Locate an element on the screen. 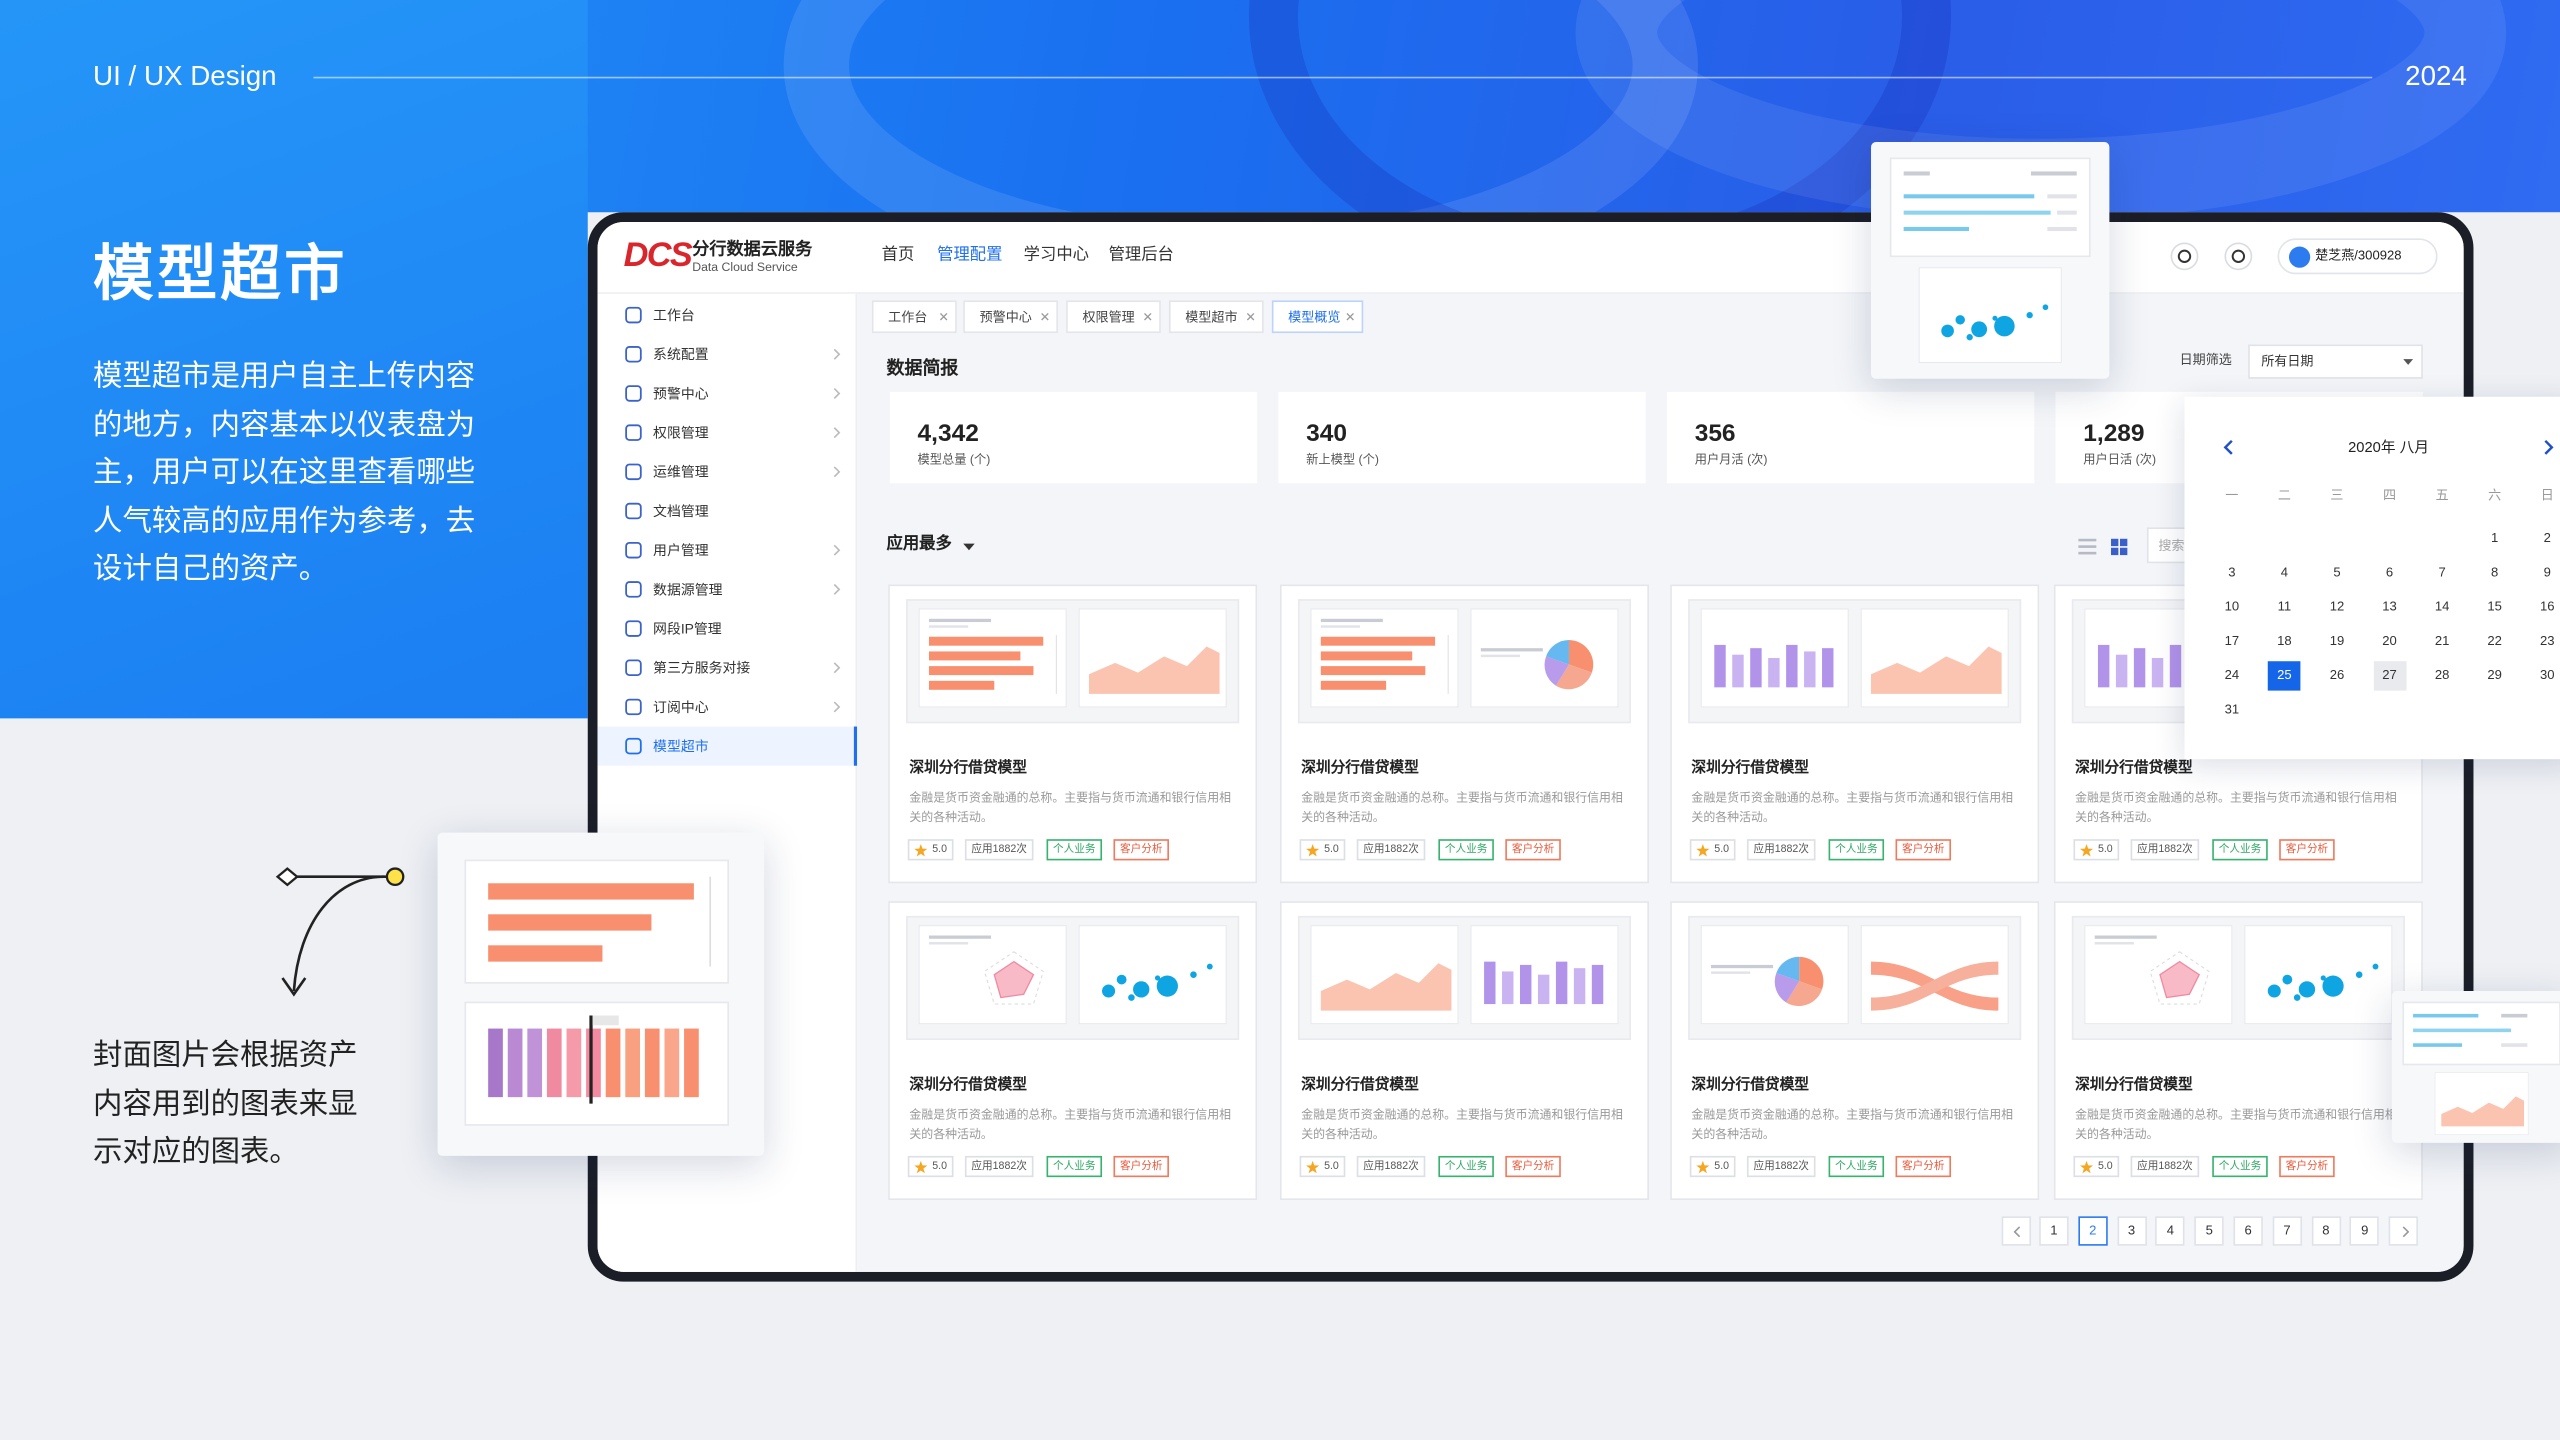 The image size is (2560, 1440). cal-day: 15 is located at coordinates (2494, 606).